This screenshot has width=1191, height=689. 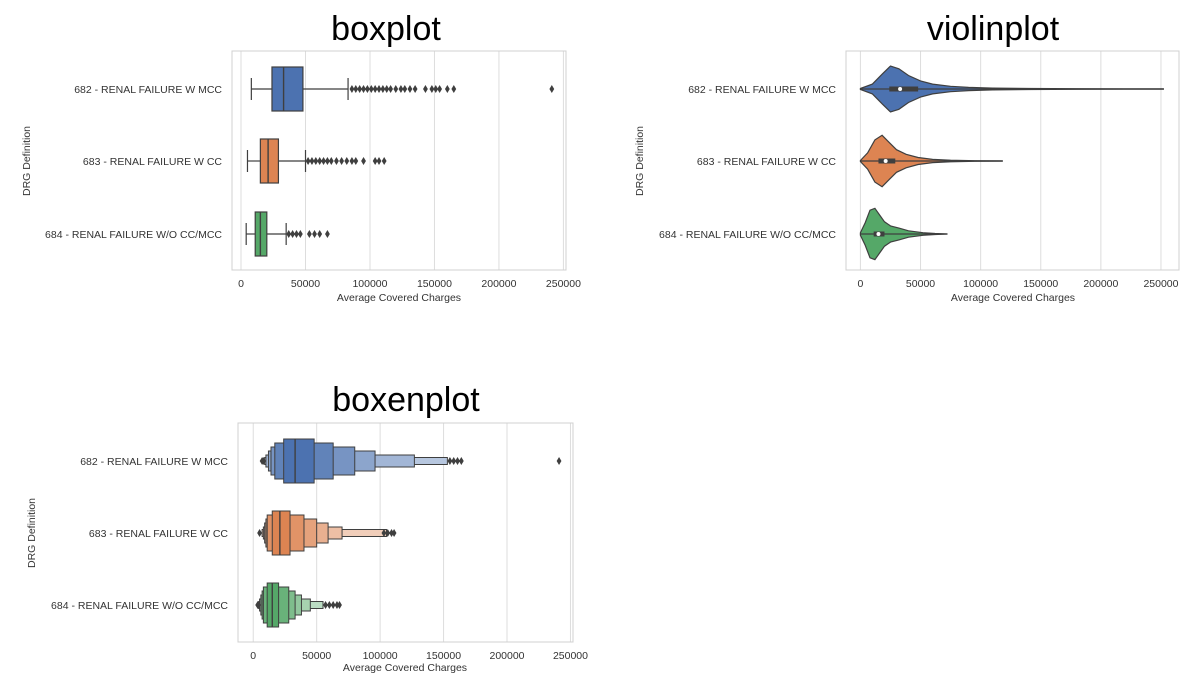 What do you see at coordinates (399, 298) in the screenshot?
I see `boxplot-x-axis-label: Average Covered Charges` at bounding box center [399, 298].